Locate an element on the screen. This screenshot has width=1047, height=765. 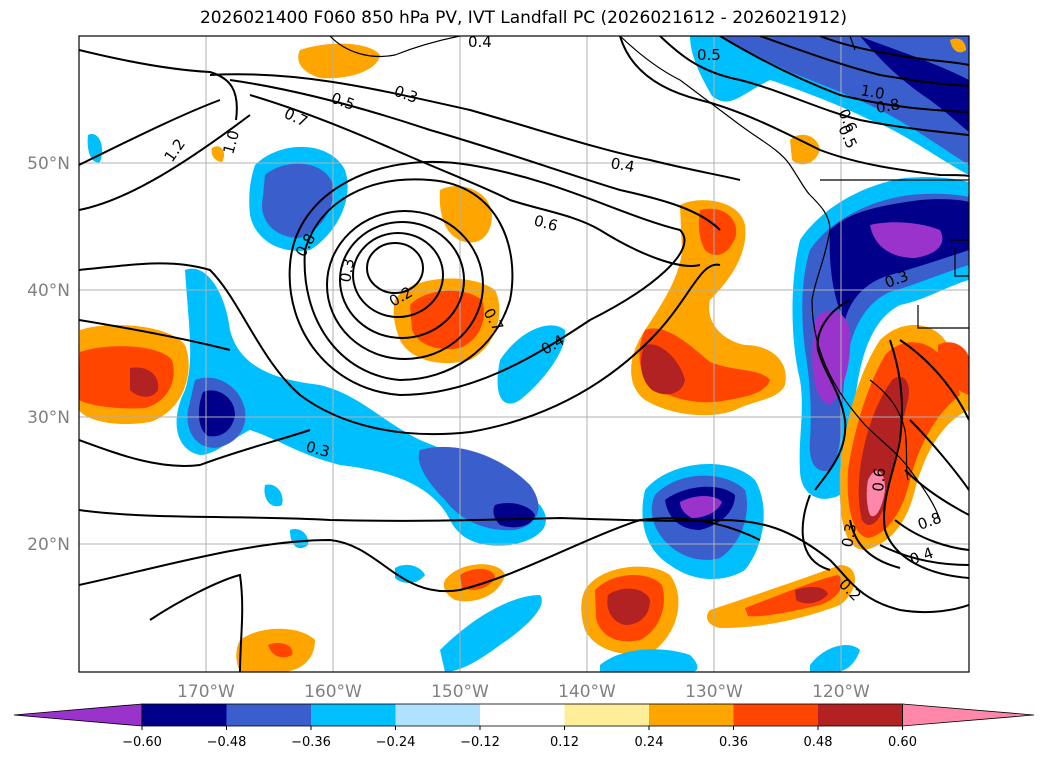
colorbar-tick-label: 0.60 is located at coordinates (902, 742).